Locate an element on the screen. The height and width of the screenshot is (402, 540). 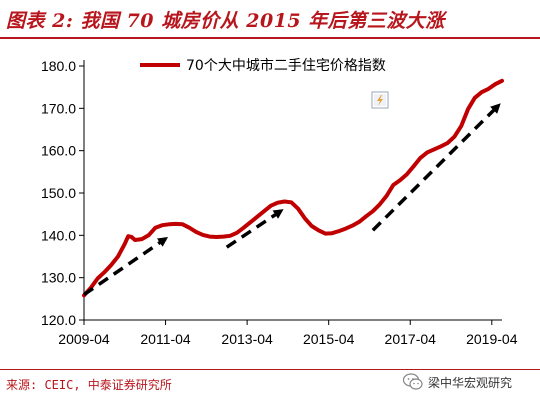
legend-label-series-0: 70个大中城市二手住宅价格指数 is located at coordinates (286, 65).